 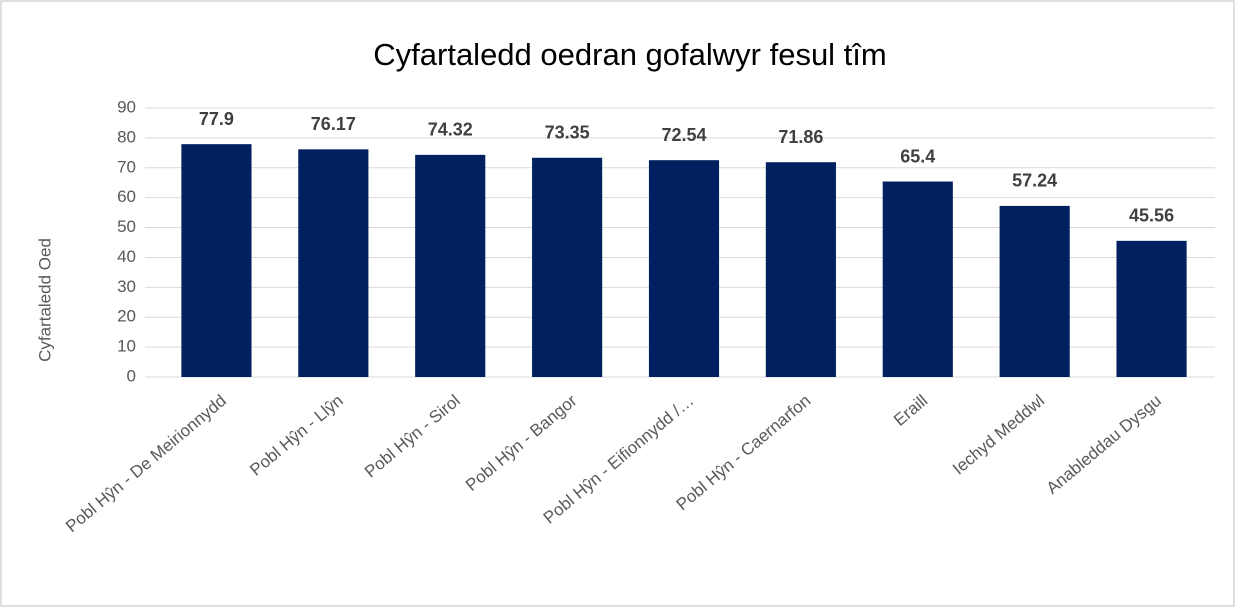 I want to click on y-axis-label: Cyfartaledd Oed, so click(x=44, y=300).